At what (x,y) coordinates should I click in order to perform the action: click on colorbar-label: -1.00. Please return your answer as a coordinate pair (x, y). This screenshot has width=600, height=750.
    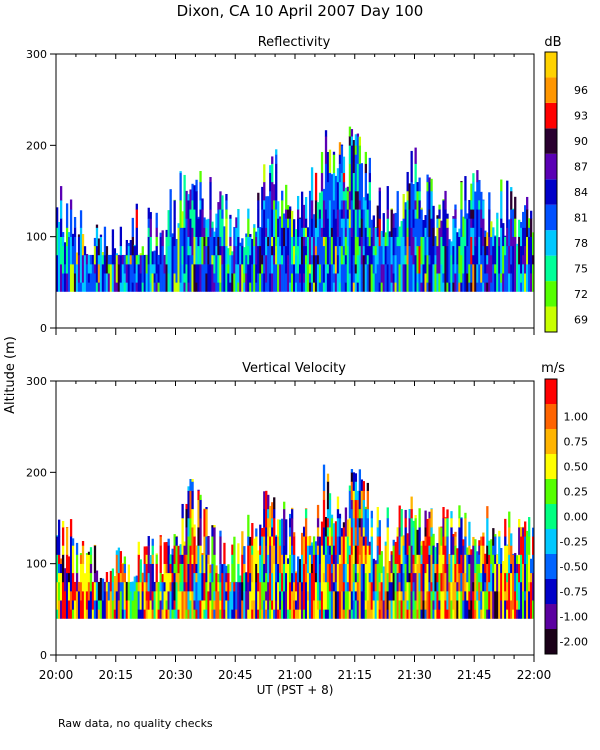
    Looking at the image, I should click on (574, 617).